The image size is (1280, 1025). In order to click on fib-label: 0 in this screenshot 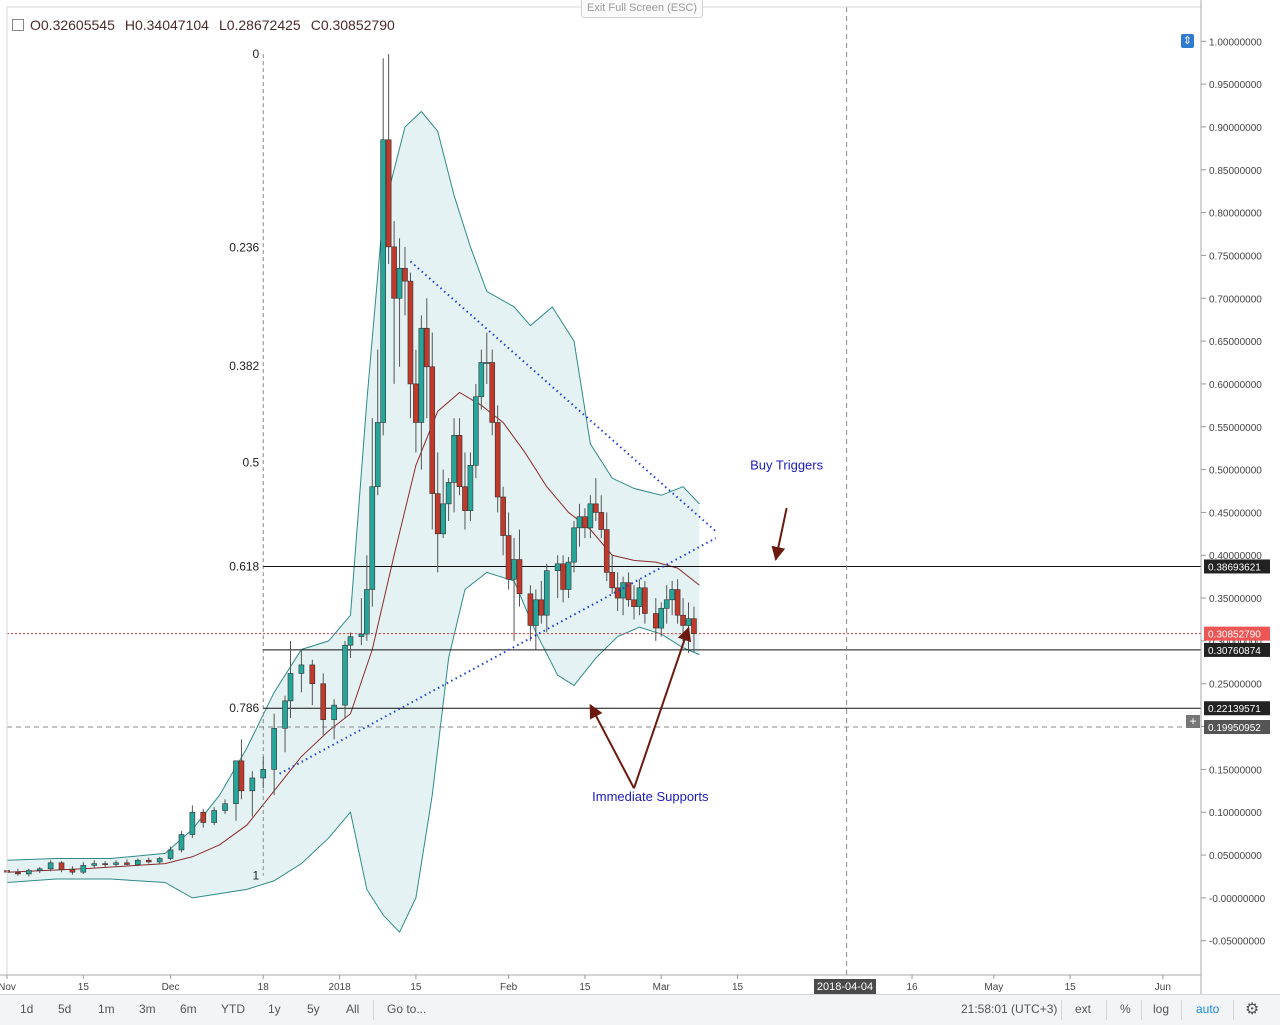, I will do `click(256, 54)`.